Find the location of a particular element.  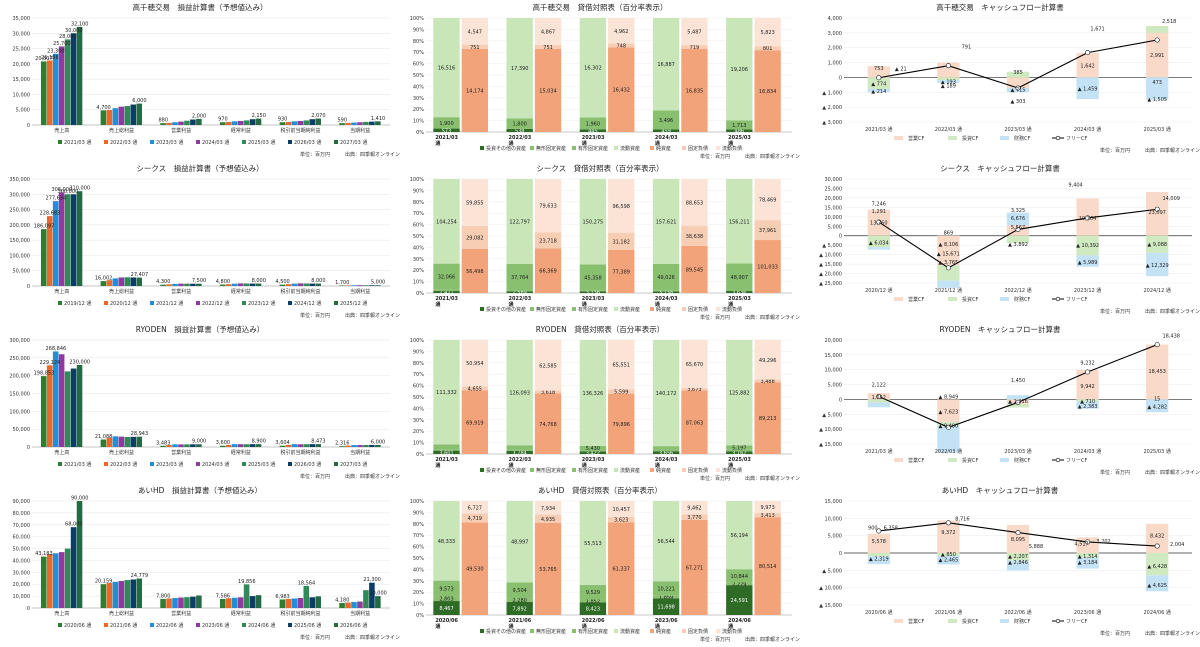

unit-note: 単位：百万円 is located at coordinates (715, 478).